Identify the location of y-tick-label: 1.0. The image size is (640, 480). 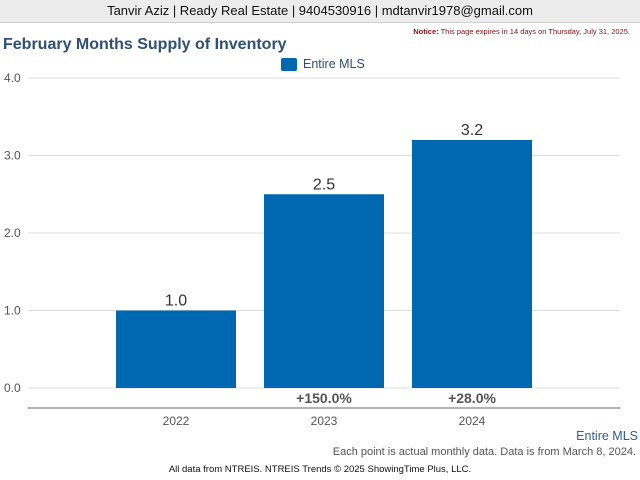
(12, 311).